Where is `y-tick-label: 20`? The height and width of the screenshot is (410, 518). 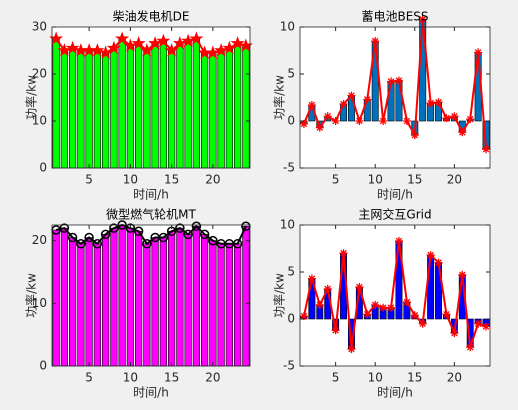 y-tick-label: 20 is located at coordinates (39, 240).